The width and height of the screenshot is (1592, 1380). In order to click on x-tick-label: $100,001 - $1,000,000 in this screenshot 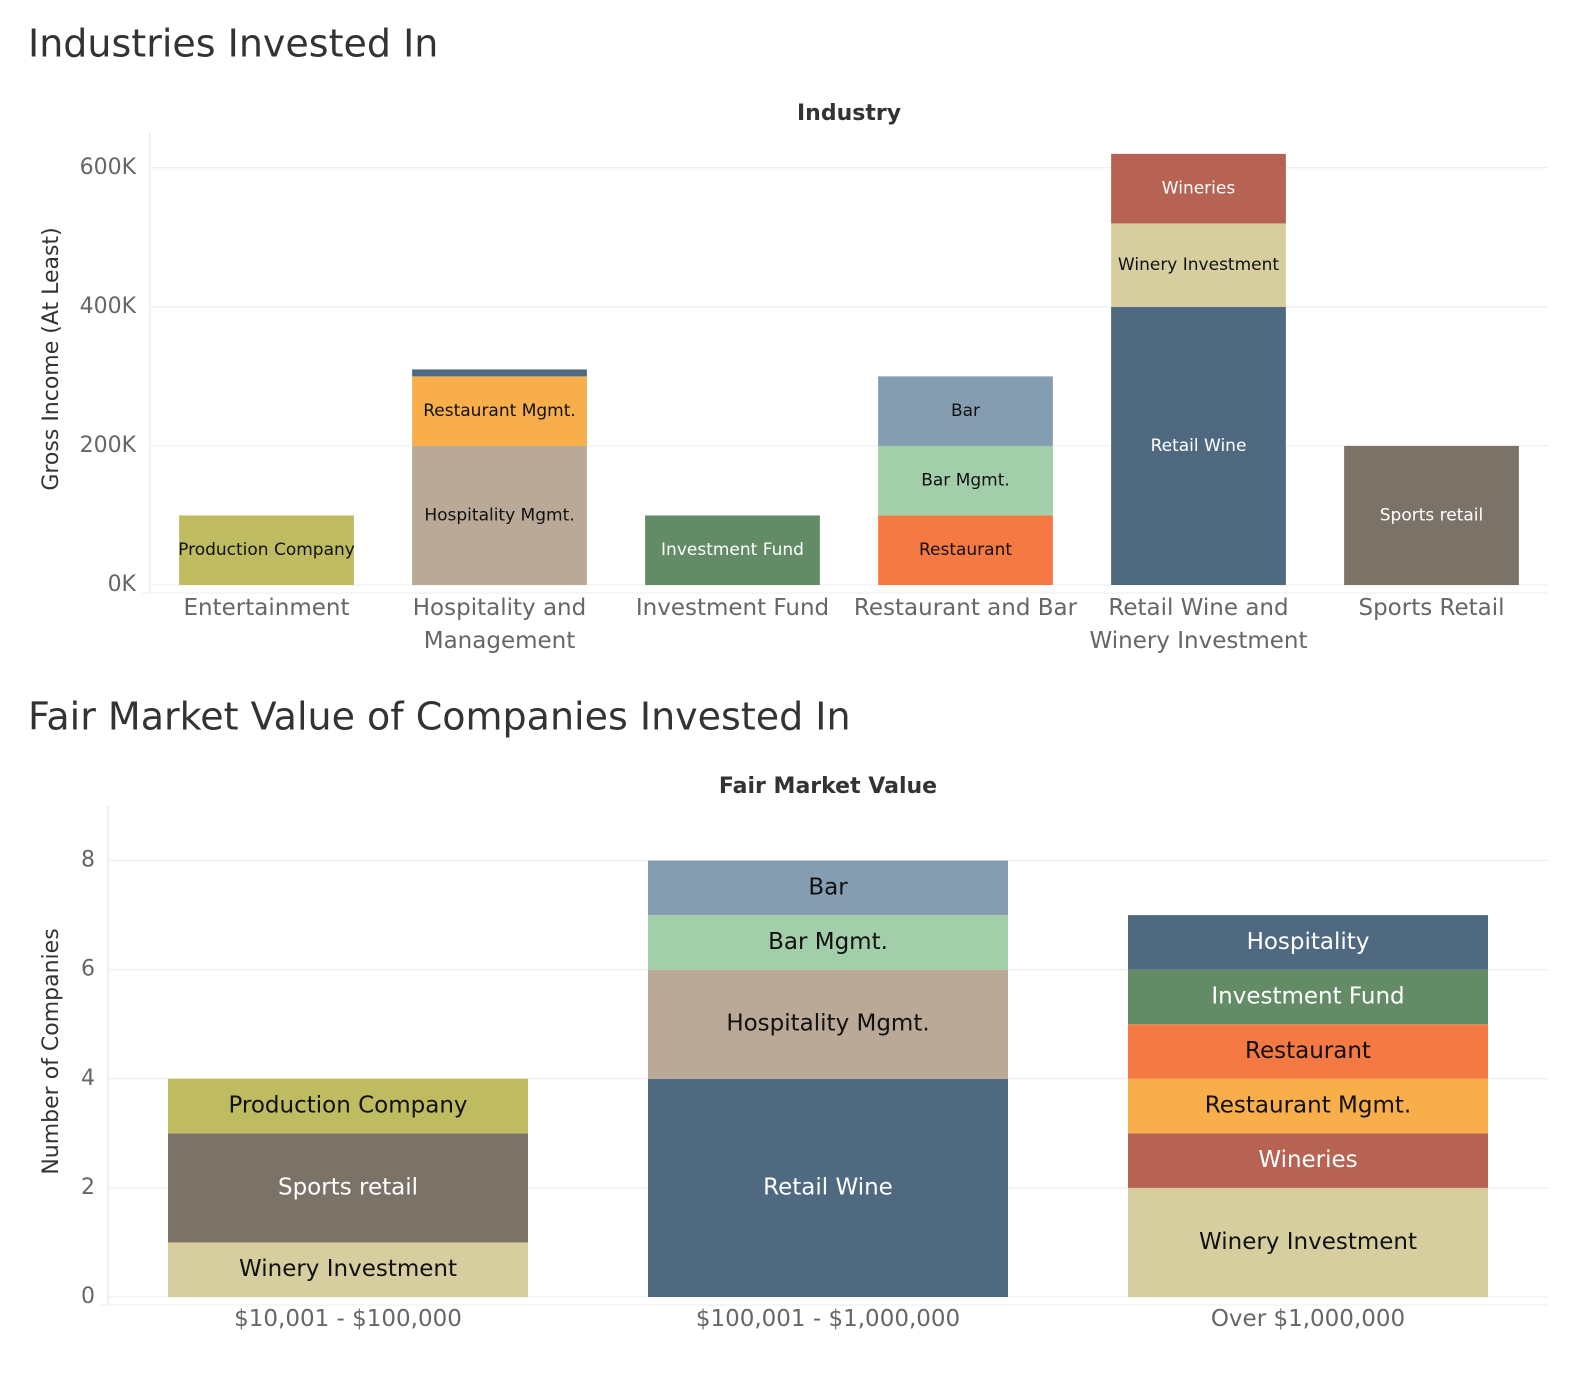, I will do `click(828, 1319)`.